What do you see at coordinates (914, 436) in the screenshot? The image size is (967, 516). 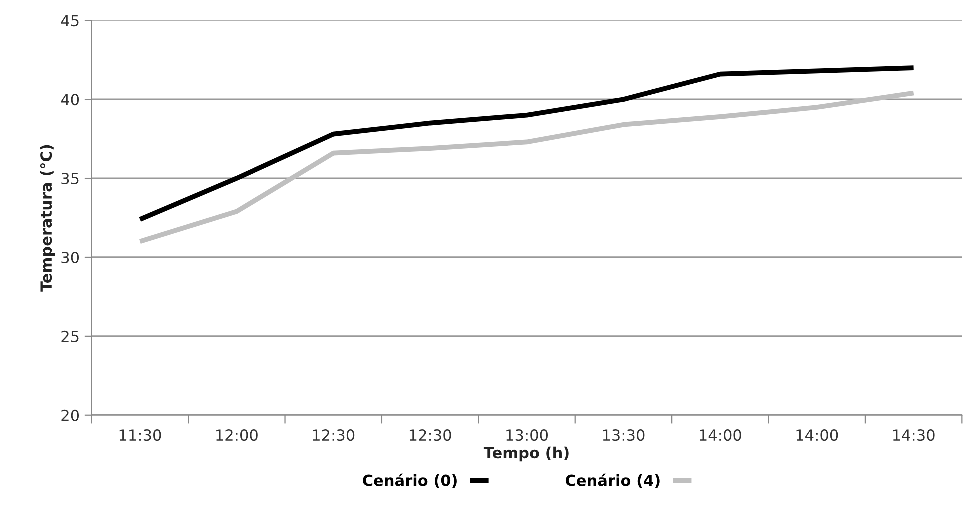 I see `x-tick-label: 14:30` at bounding box center [914, 436].